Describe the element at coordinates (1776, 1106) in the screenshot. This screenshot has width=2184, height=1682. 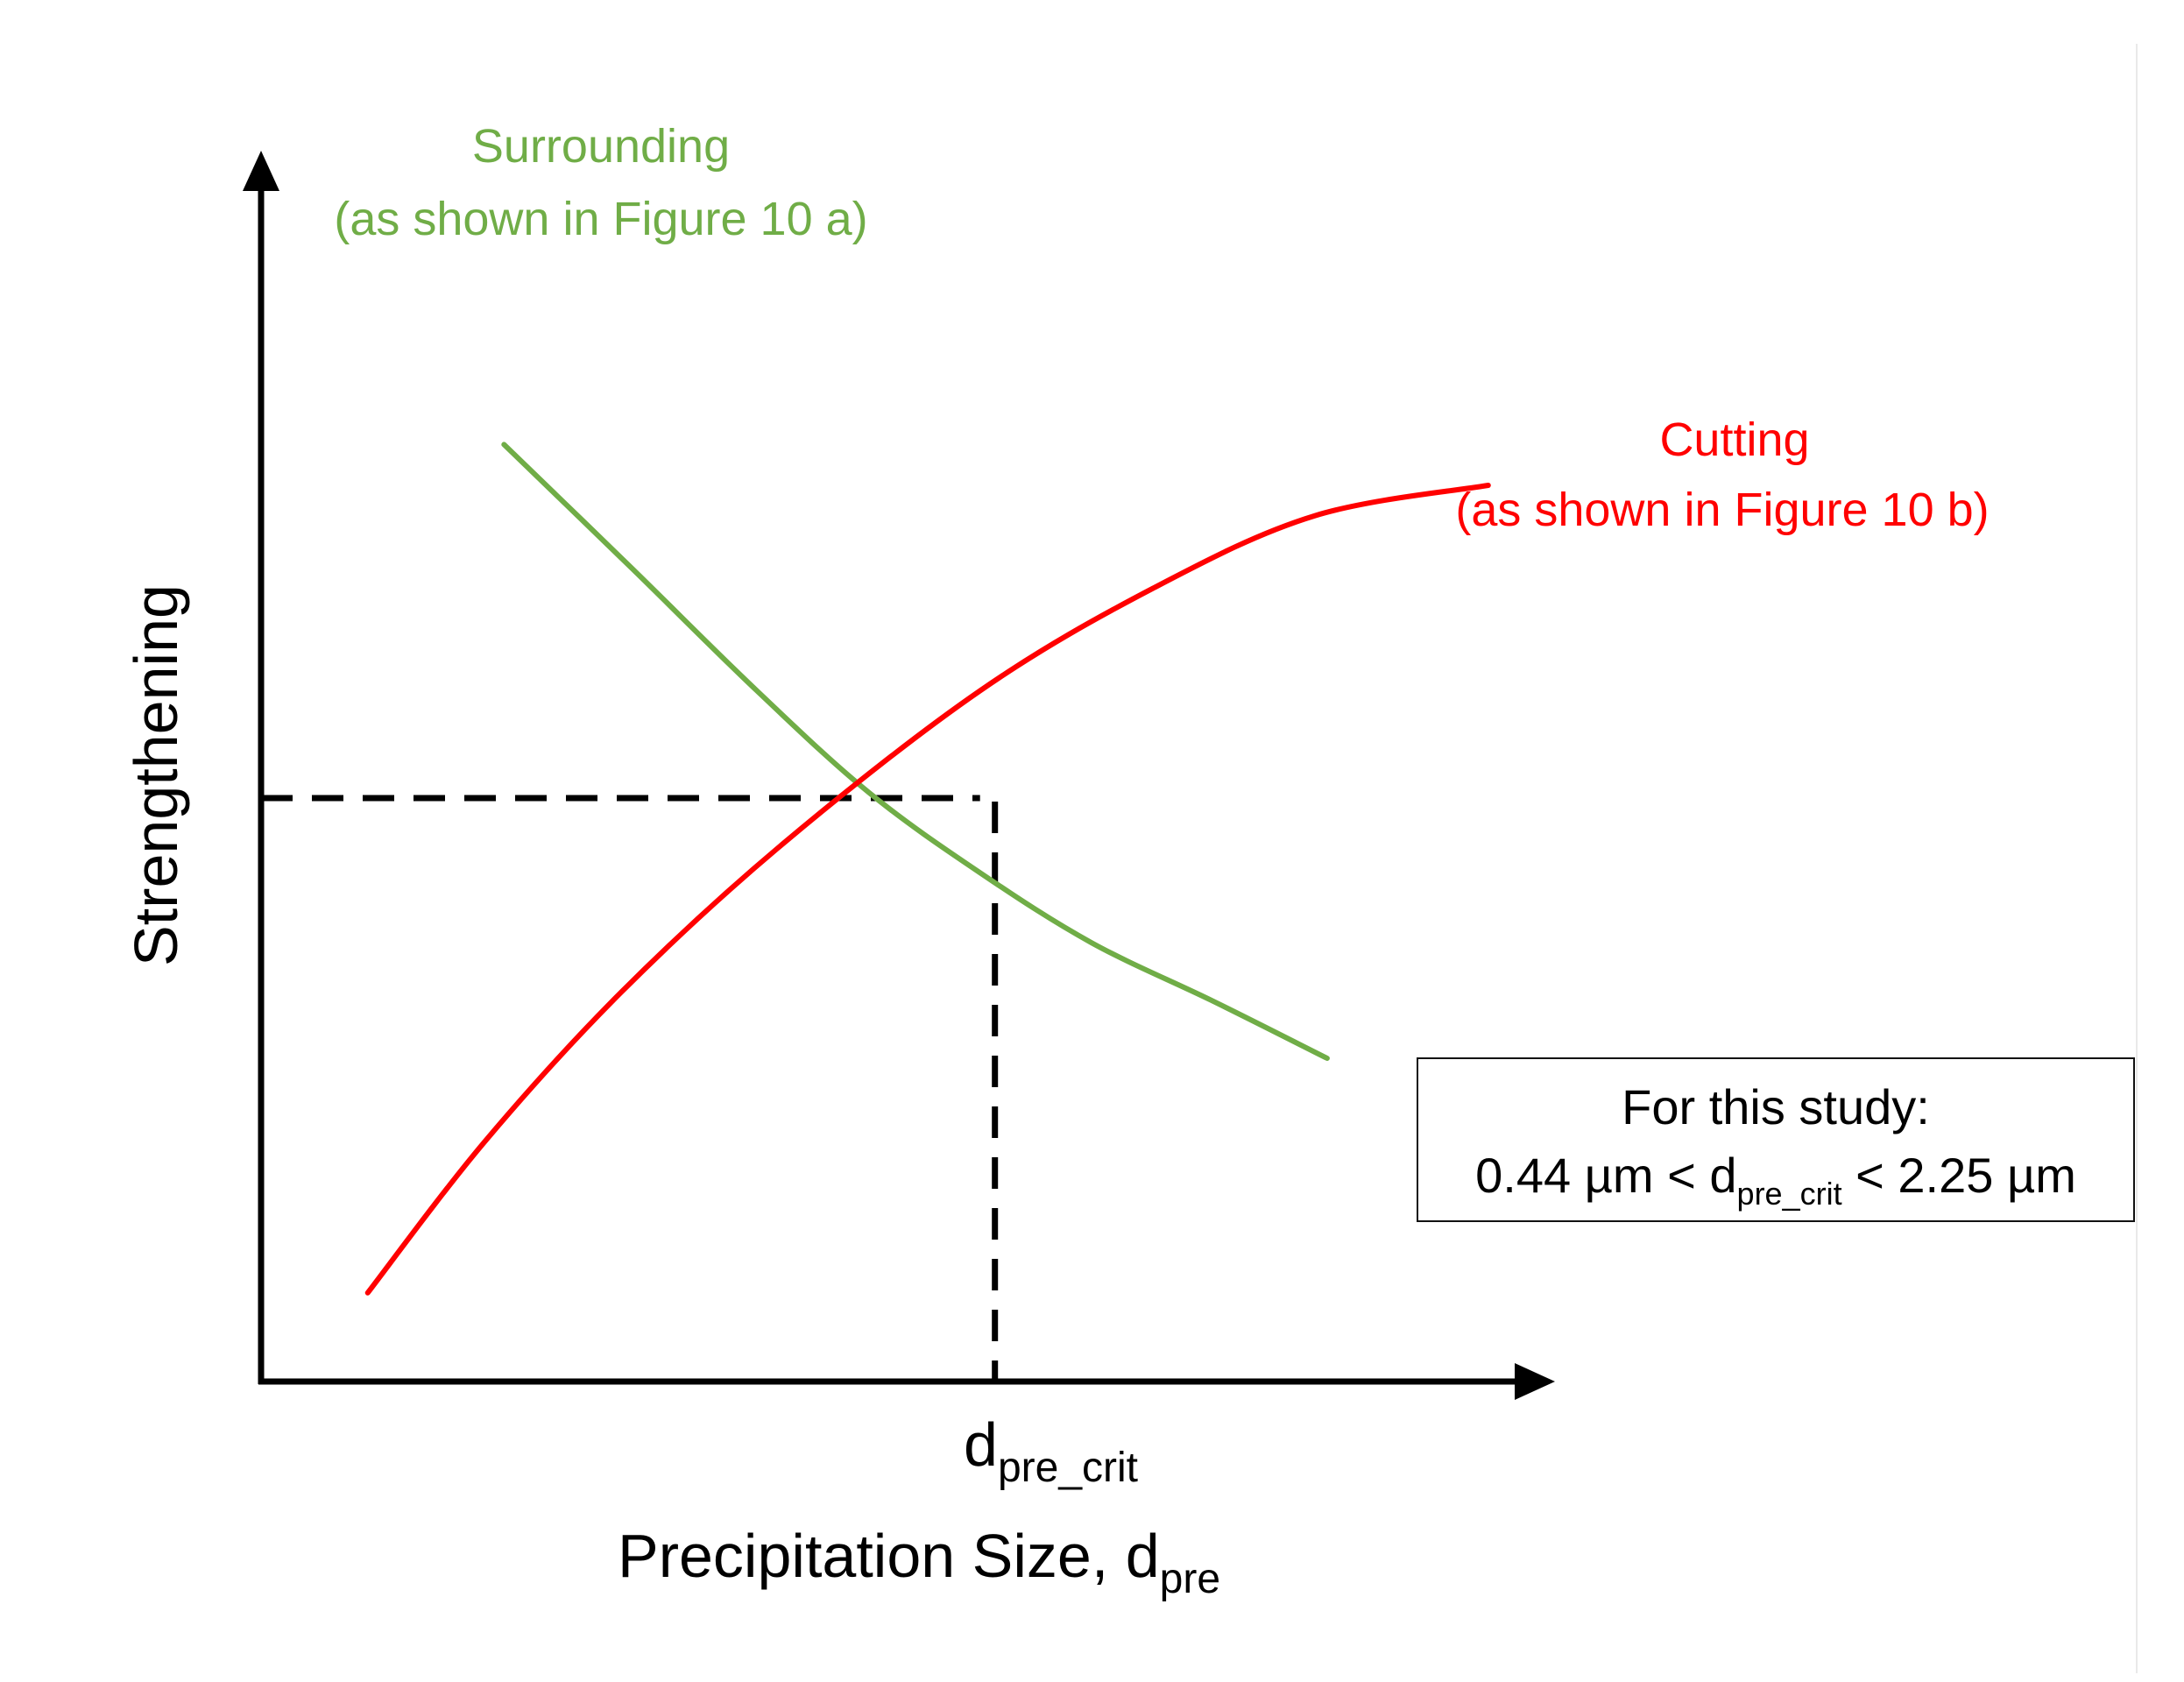
I see `study-note-title: For this study:` at that location.